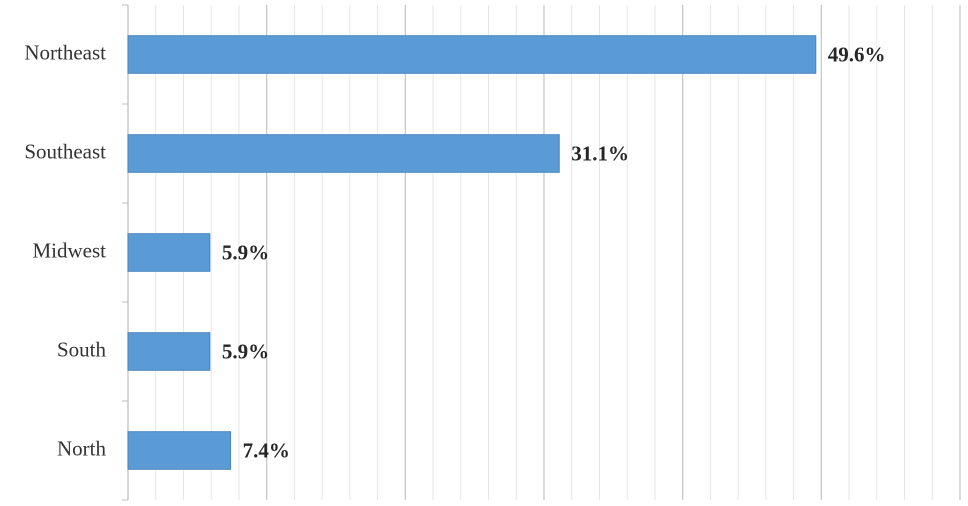 Image resolution: width=968 pixels, height=506 pixels. Describe the element at coordinates (266, 450) in the screenshot. I see `value-label: 7.4%` at that location.